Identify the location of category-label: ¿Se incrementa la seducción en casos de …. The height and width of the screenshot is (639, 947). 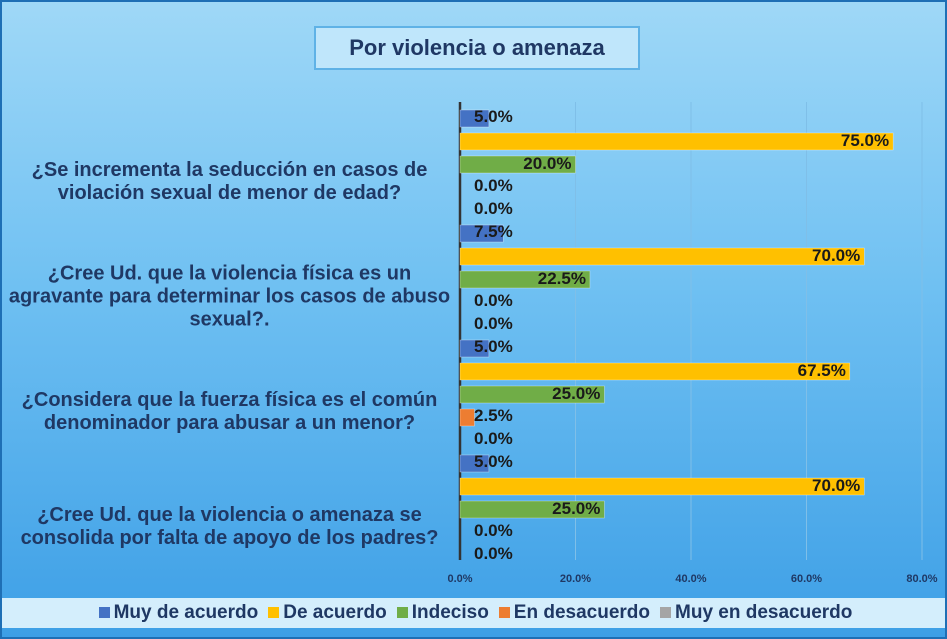
(229, 181).